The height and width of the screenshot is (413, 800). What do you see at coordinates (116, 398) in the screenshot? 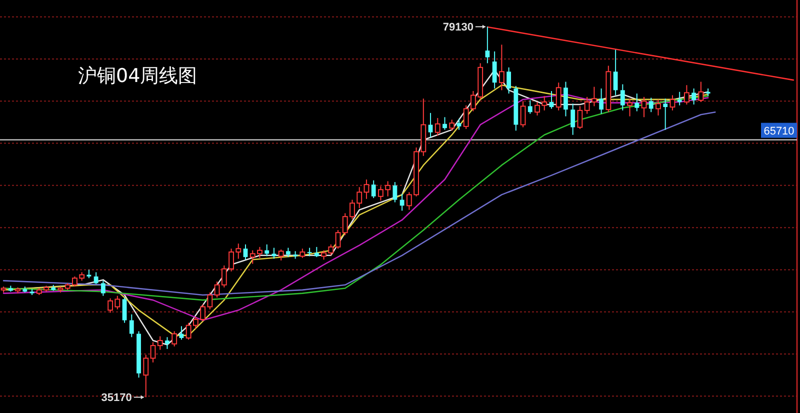
I see `annotation: 35170` at bounding box center [116, 398].